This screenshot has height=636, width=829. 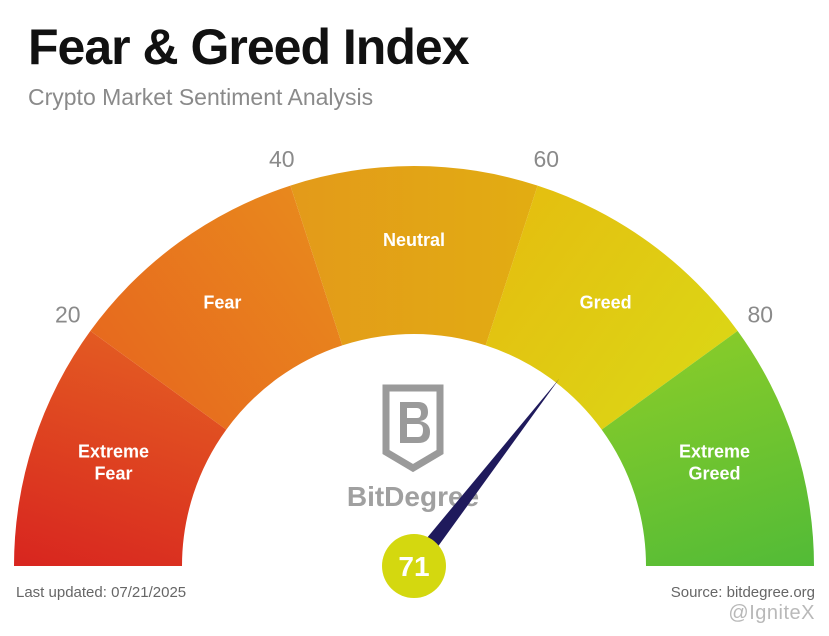 I want to click on bitdegree-logo: BitDegree, so click(x=413, y=448).